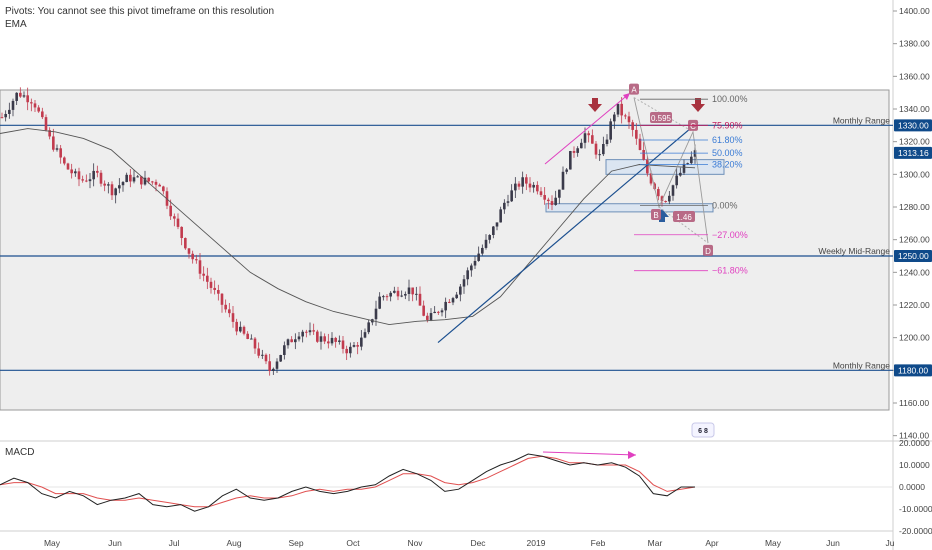  I want to click on pattern-point-badge, so click(656, 214).